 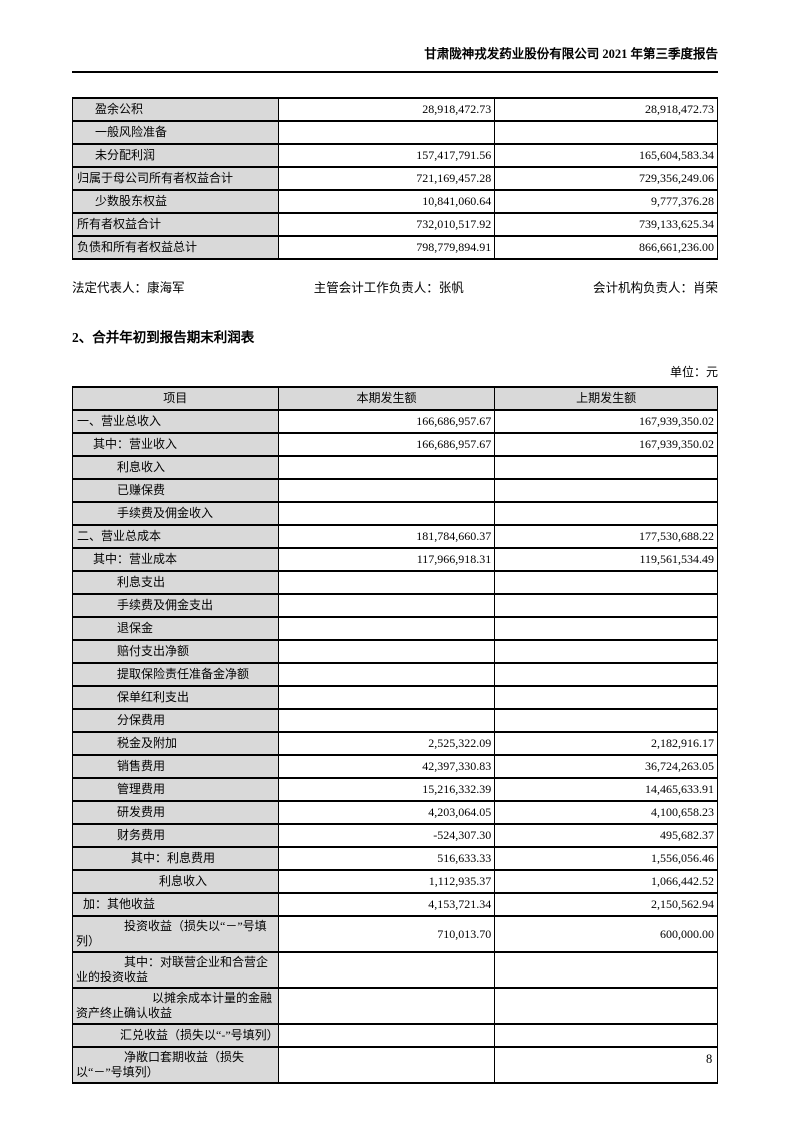 What do you see at coordinates (395, 421) in the screenshot?
I see `table-row: 一、营业总收入 166,686,957.67 167,939,350.02` at bounding box center [395, 421].